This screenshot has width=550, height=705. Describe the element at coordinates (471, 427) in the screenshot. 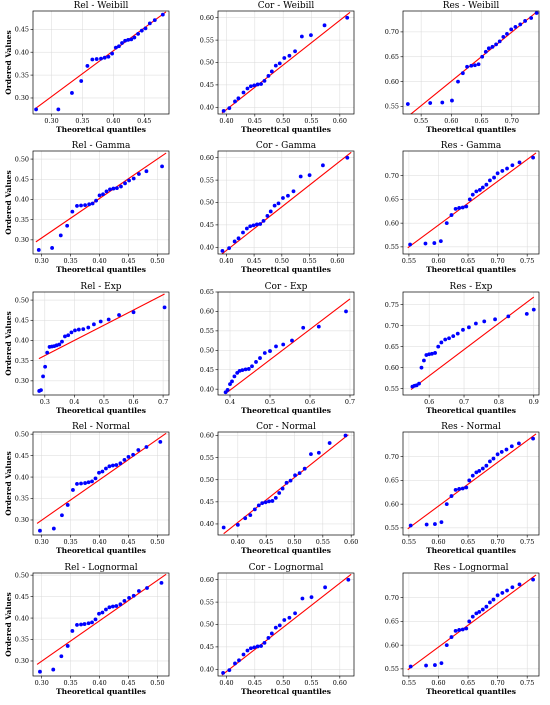

I see `panel-title: Res - Normal` at that location.